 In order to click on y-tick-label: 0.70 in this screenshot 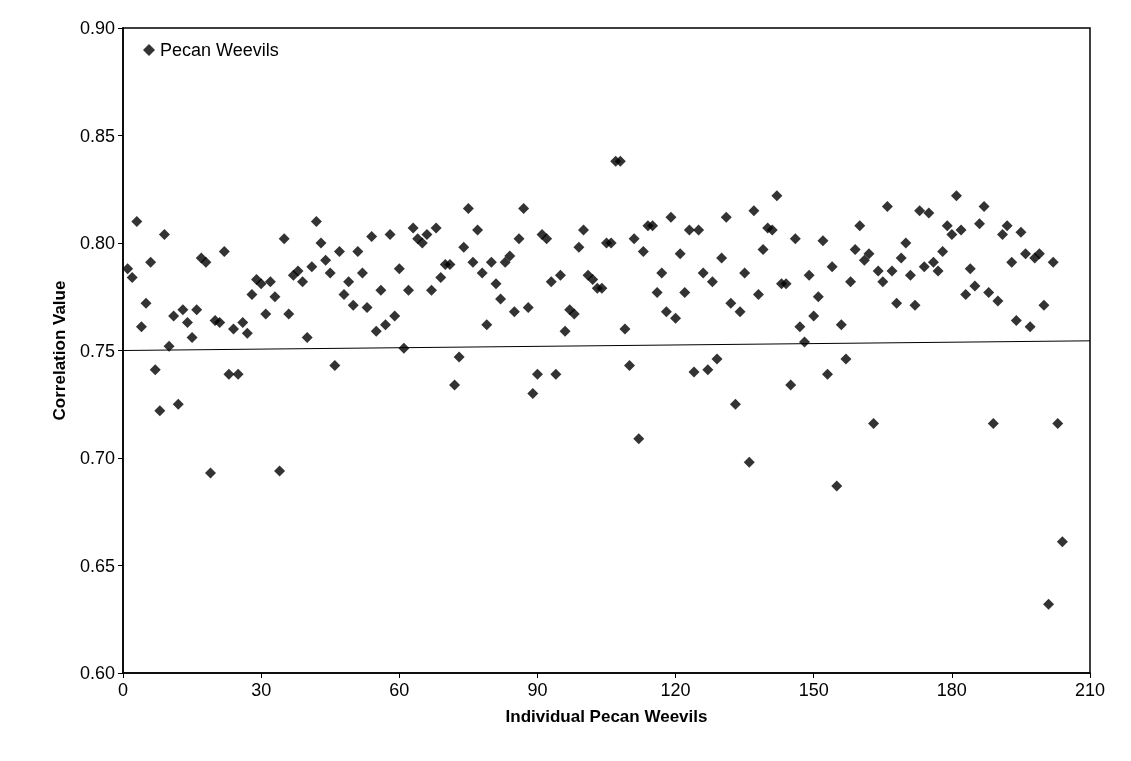, I will do `click(97, 458)`.